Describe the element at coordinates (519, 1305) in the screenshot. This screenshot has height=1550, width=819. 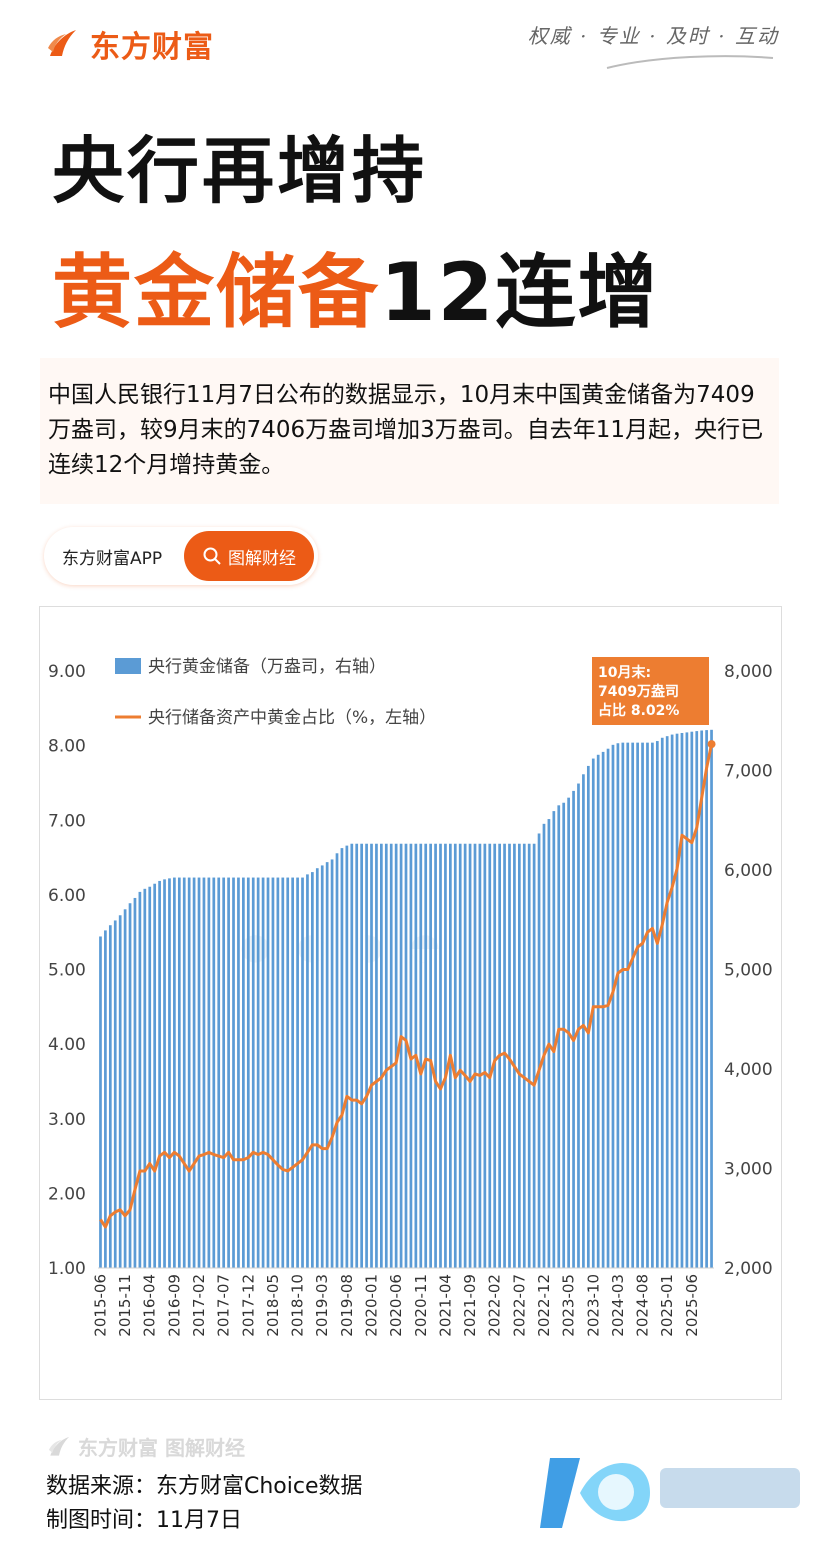
I see `x-tick-label: 2022-07` at that location.